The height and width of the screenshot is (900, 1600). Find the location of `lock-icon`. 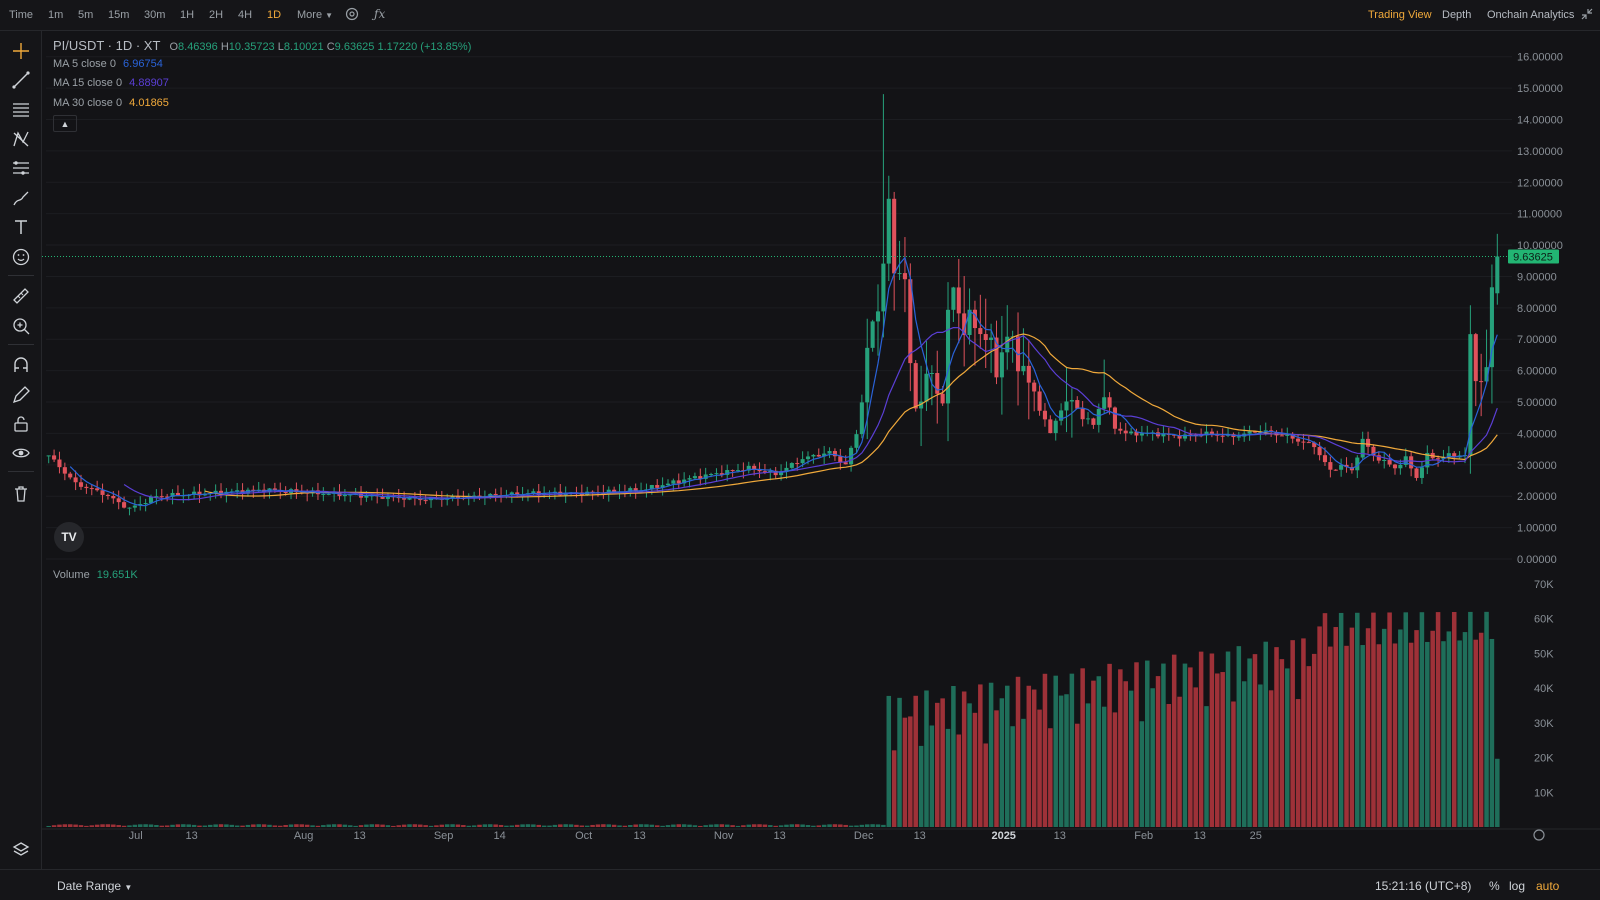

lock-icon is located at coordinates (21, 424).